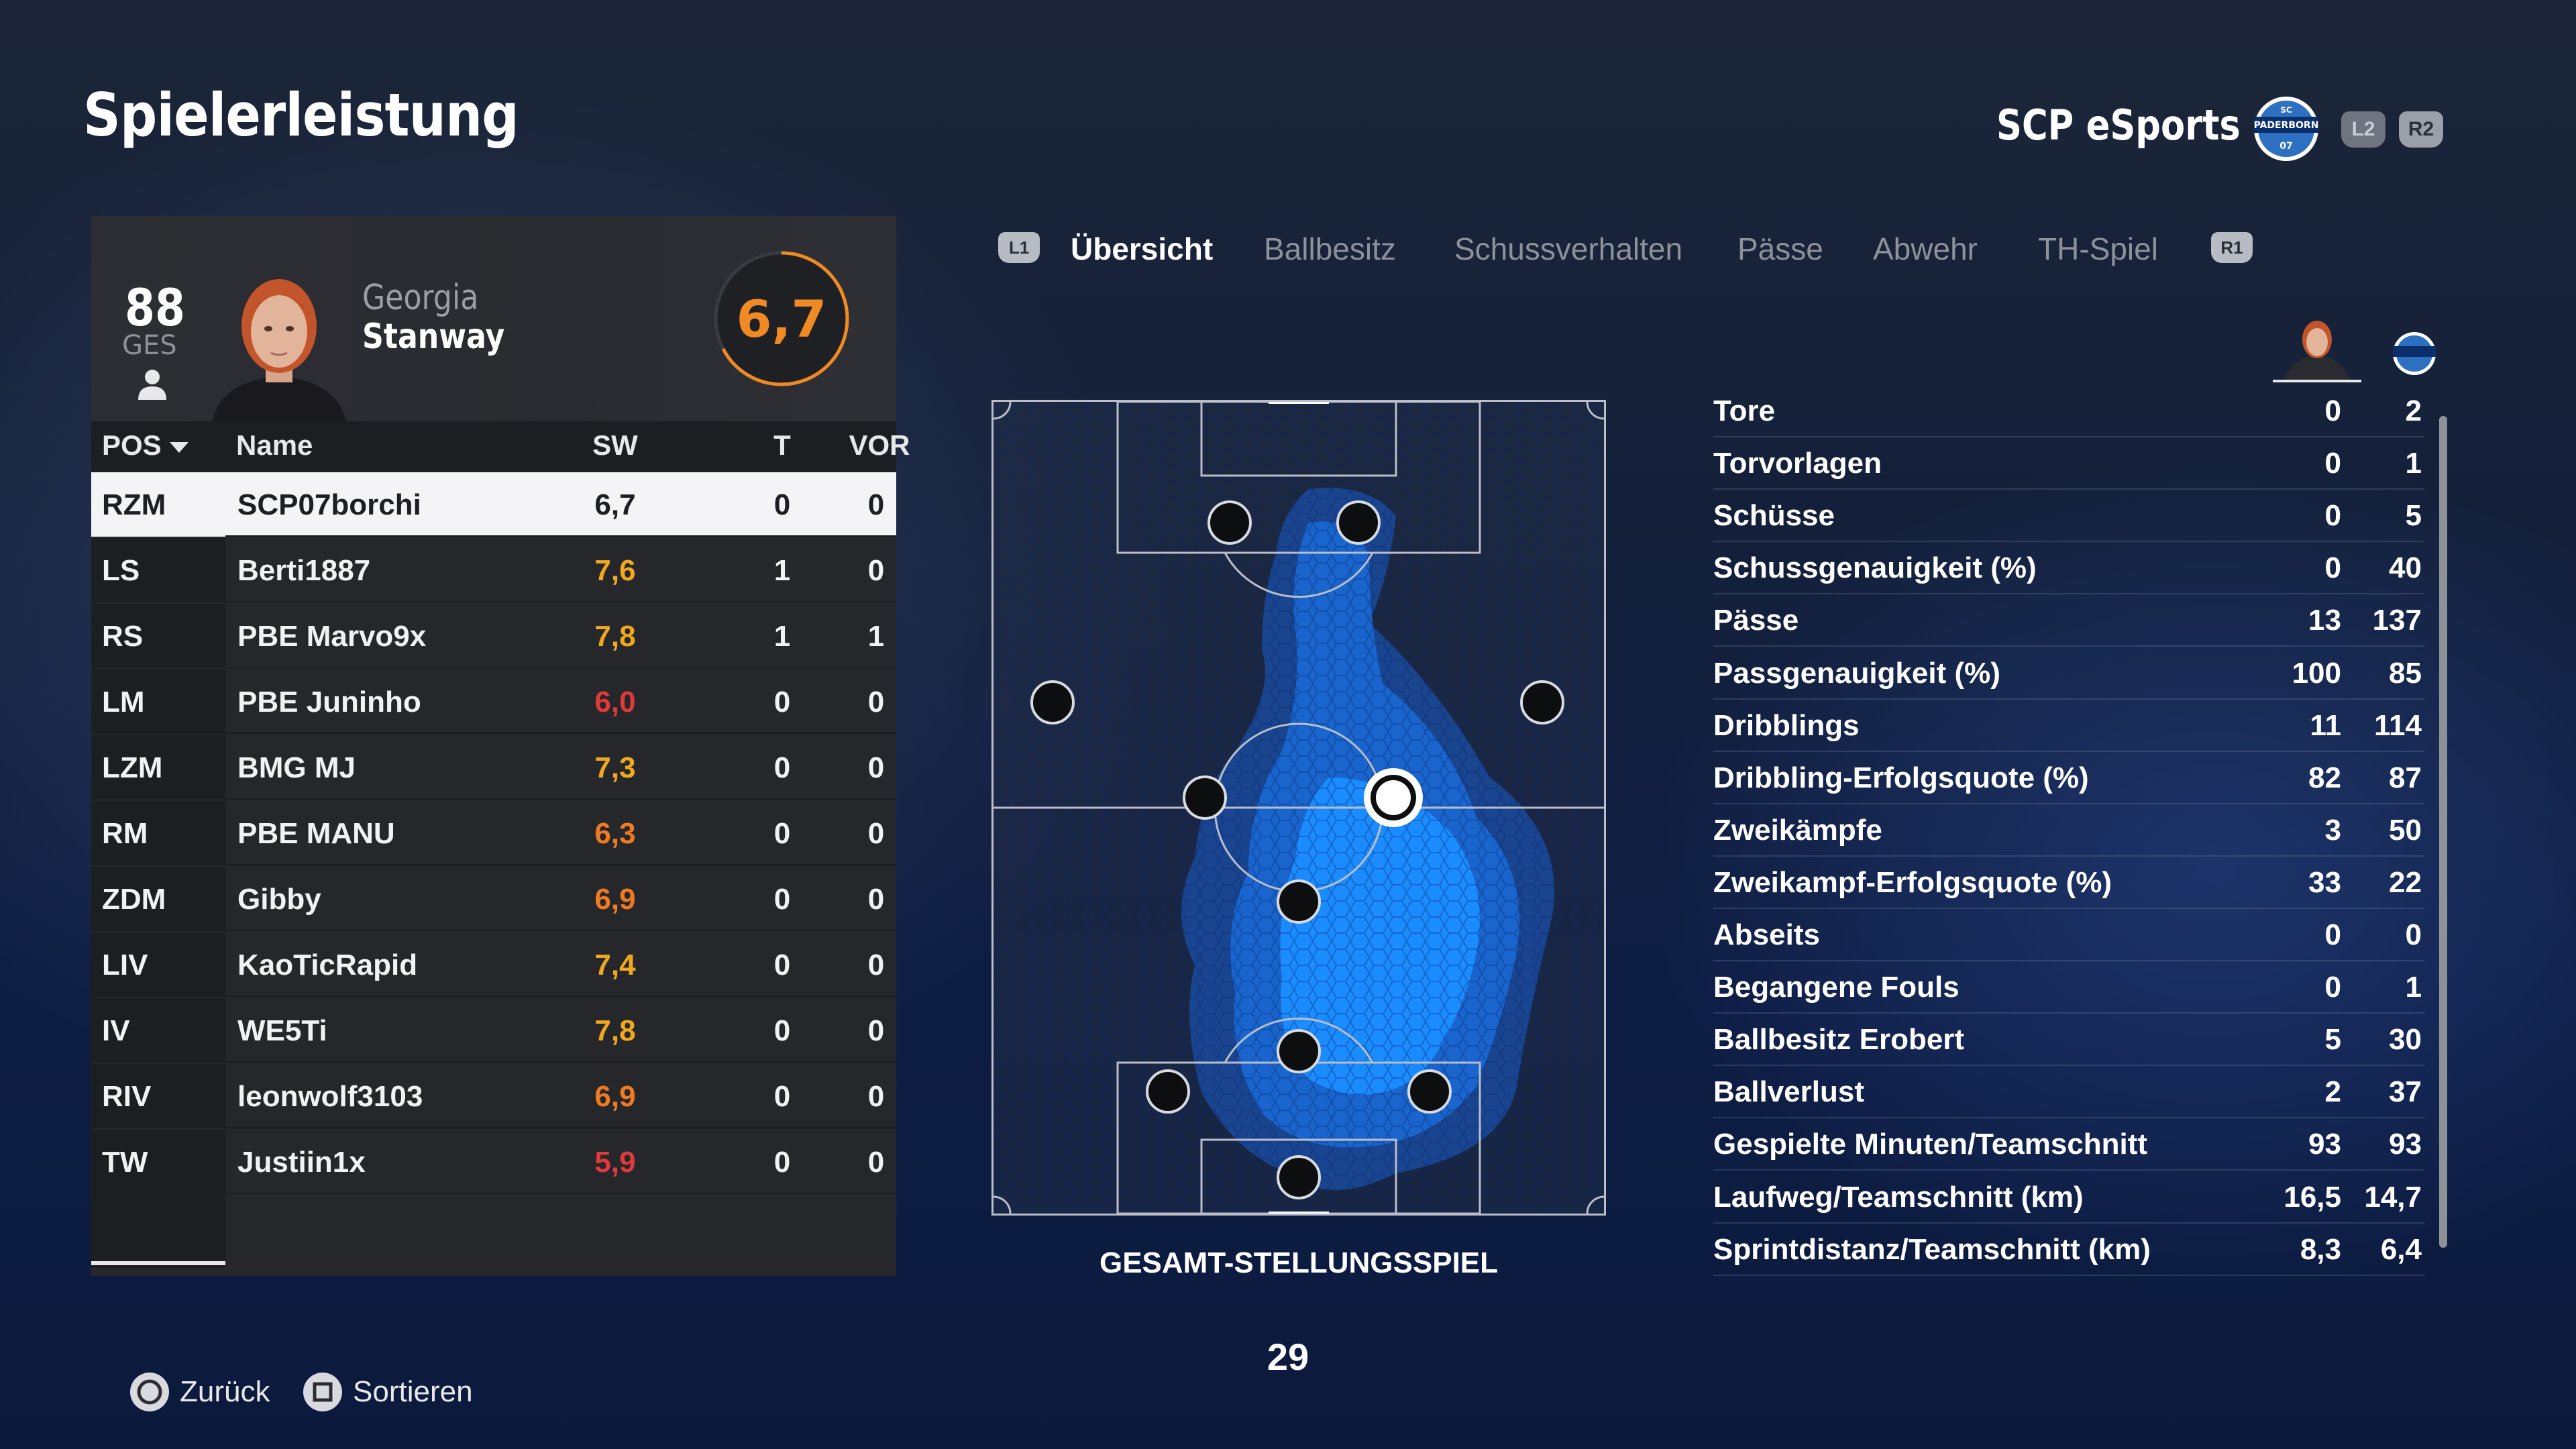  I want to click on row-position: RS, so click(123, 636).